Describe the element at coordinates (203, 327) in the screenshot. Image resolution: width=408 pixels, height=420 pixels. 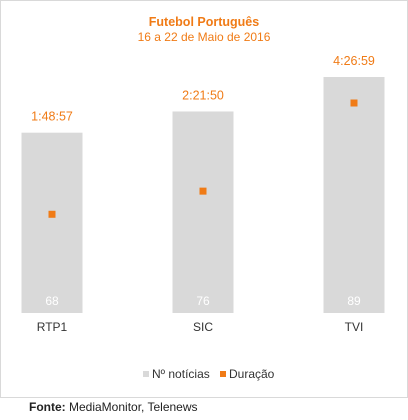
I see `x-tick-label: SIC` at that location.